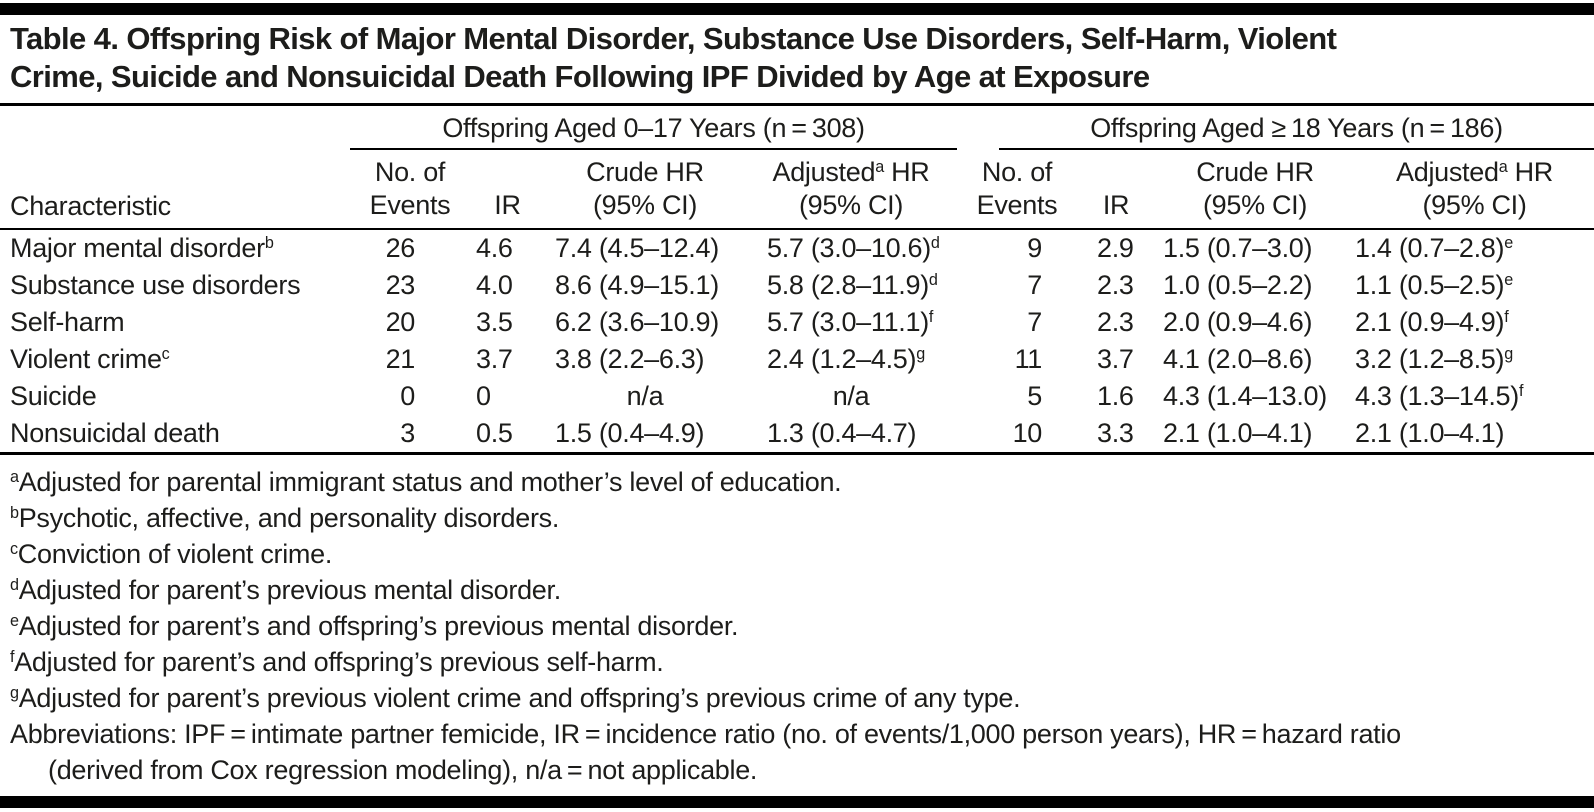 The height and width of the screenshot is (812, 1594). I want to click on footnote-marker: c, so click(165, 354).